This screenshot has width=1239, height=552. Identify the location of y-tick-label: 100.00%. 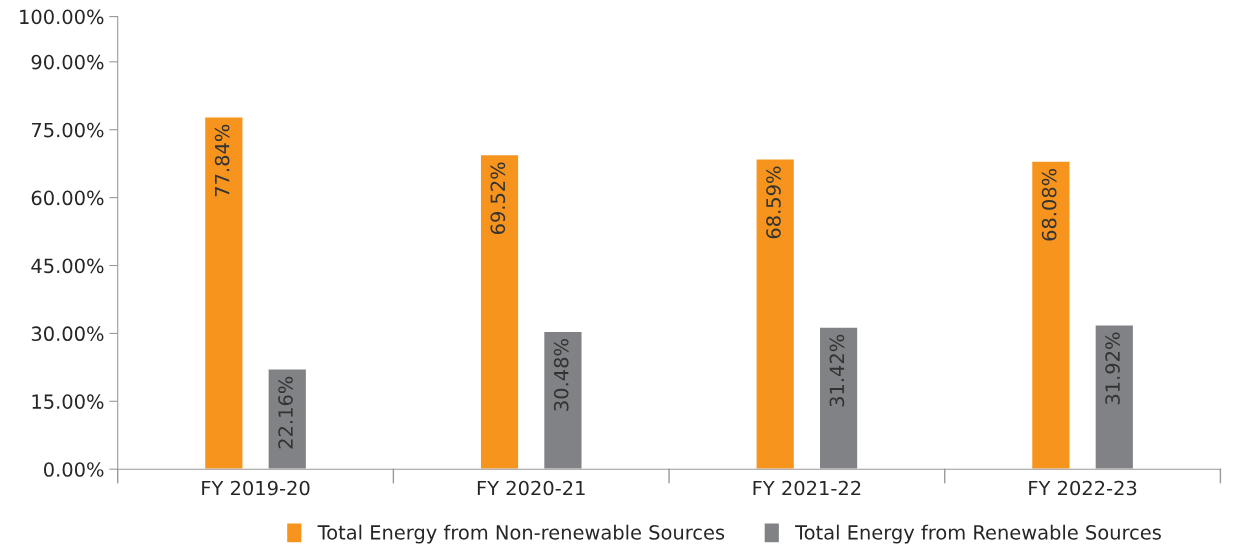
(62, 17).